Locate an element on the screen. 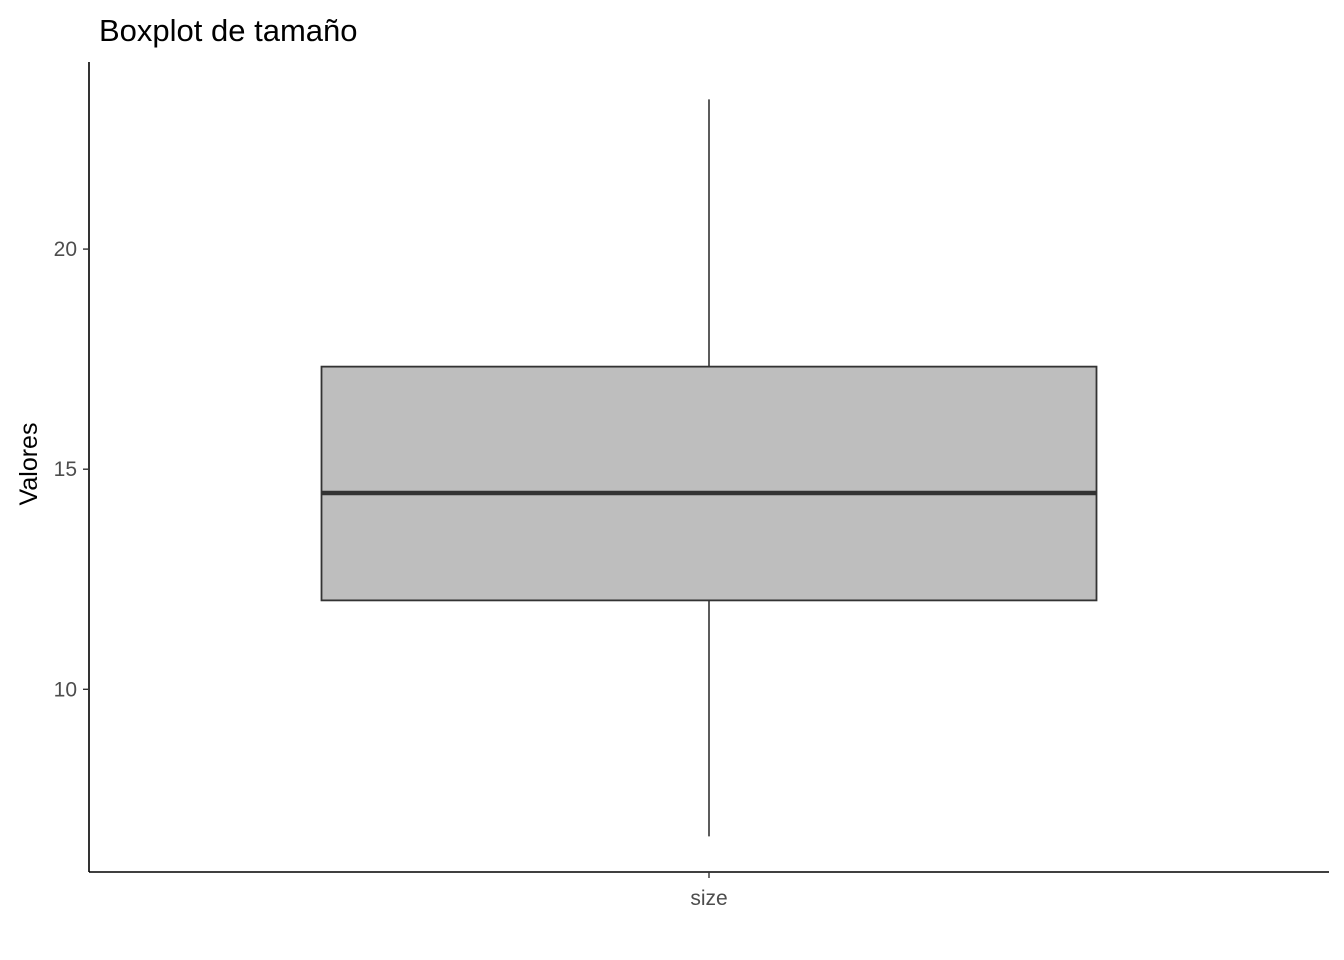  y-tick-label: 15 is located at coordinates (65, 469).